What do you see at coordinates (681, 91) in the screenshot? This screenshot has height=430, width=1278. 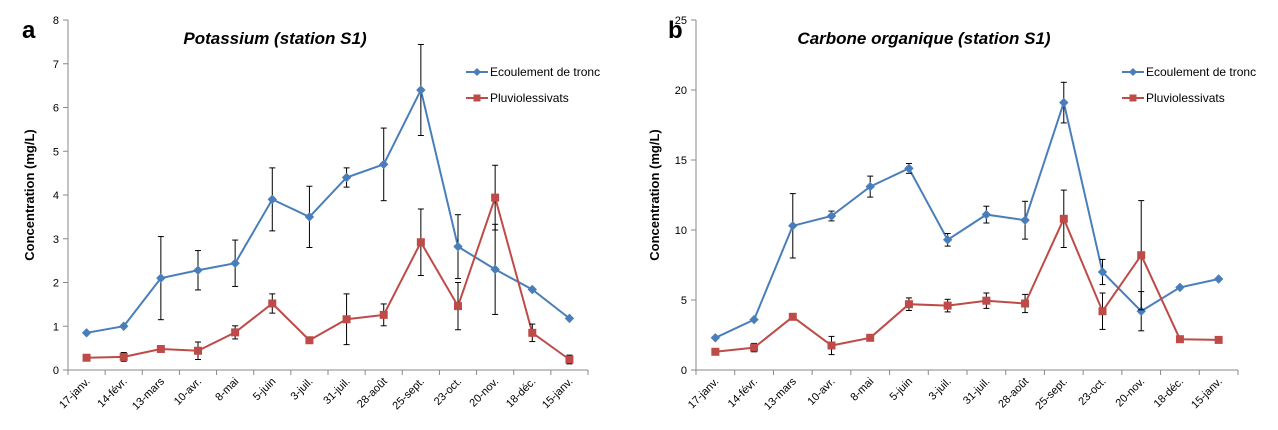 I see `y-tick-label: 20` at bounding box center [681, 91].